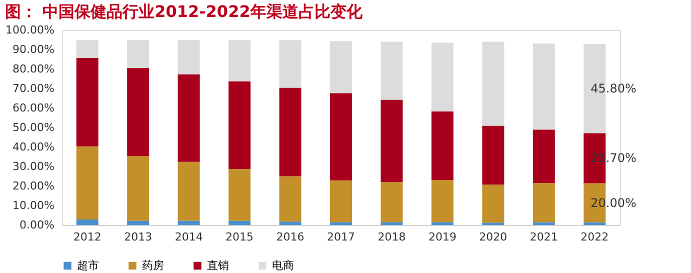 The height and width of the screenshot is (273, 691). I want to click on y-tick-label: 80.00%, so click(33, 69).